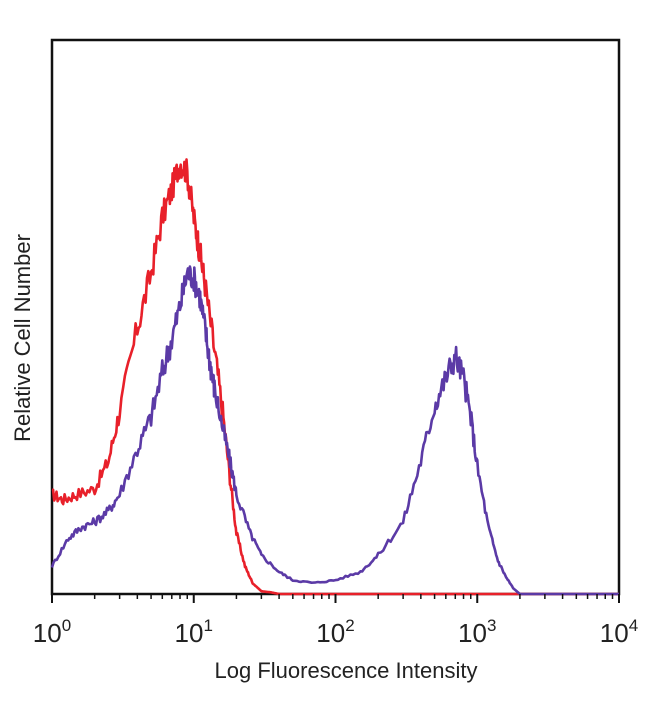 This screenshot has height=704, width=650. Describe the element at coordinates (194, 632) in the screenshot. I see `x-tick-label: 10¹` at that location.